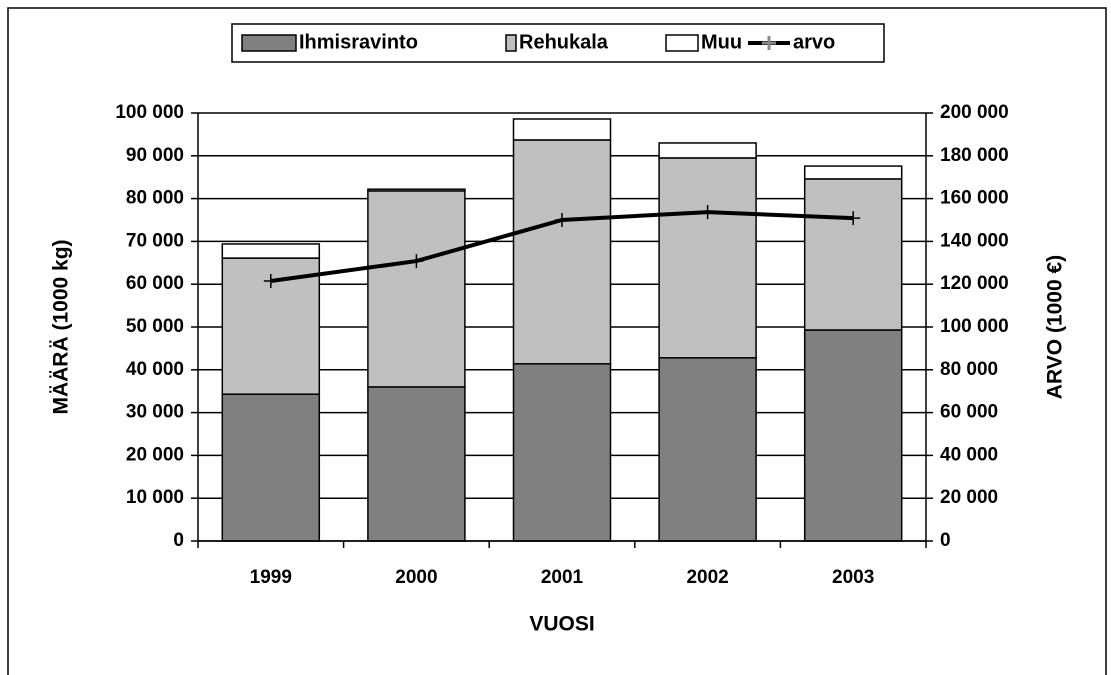 This screenshot has height=675, width=1111. I want to click on x-tick-label: 2002, so click(707, 577).